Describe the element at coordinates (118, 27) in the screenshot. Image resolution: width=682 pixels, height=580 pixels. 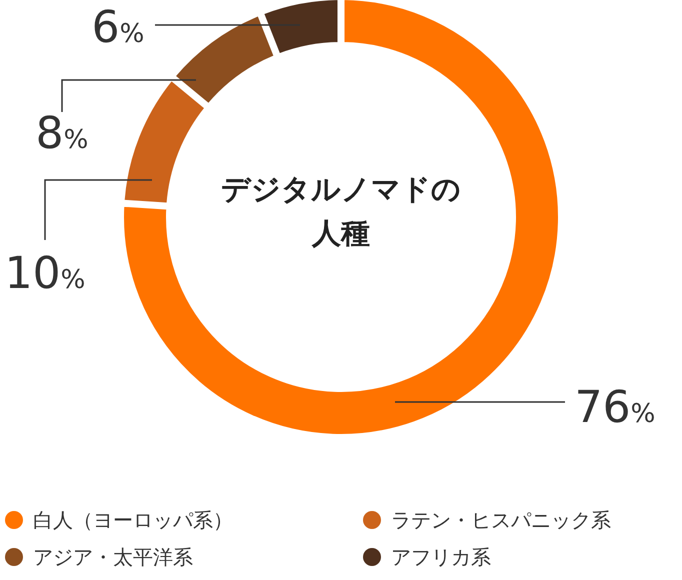
I see `data-label: 6%` at that location.